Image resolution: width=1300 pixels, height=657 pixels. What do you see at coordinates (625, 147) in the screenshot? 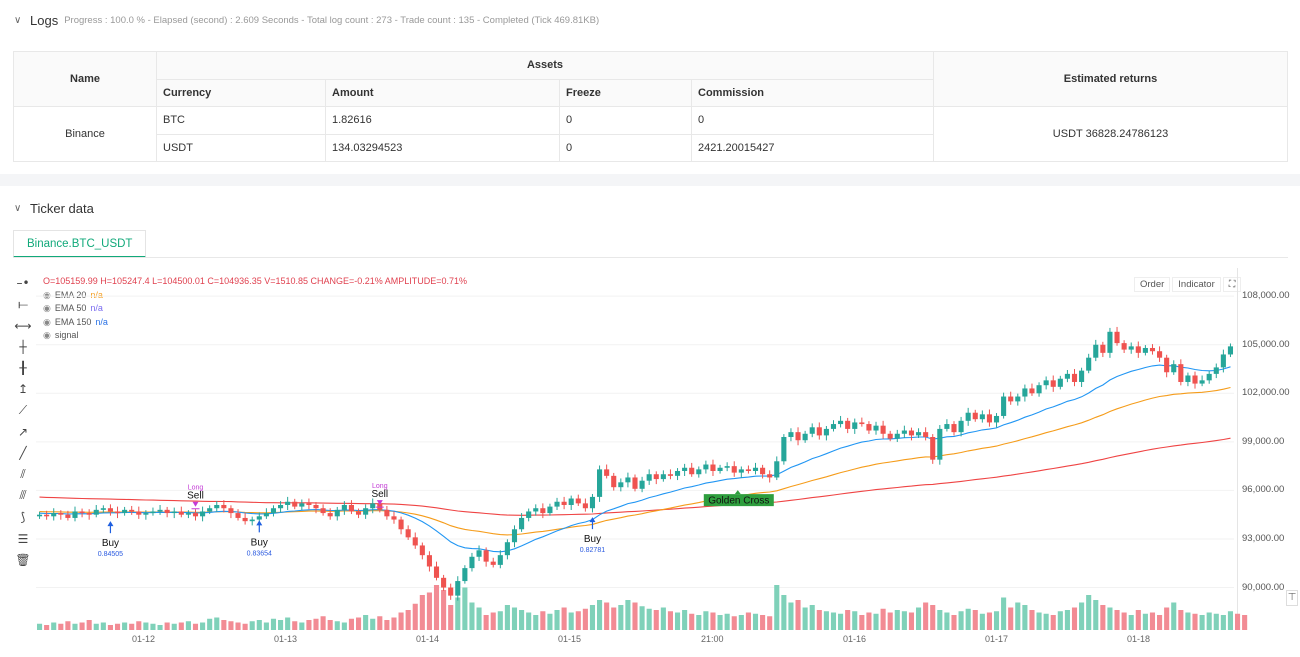
I see `cell: 0` at bounding box center [625, 147].